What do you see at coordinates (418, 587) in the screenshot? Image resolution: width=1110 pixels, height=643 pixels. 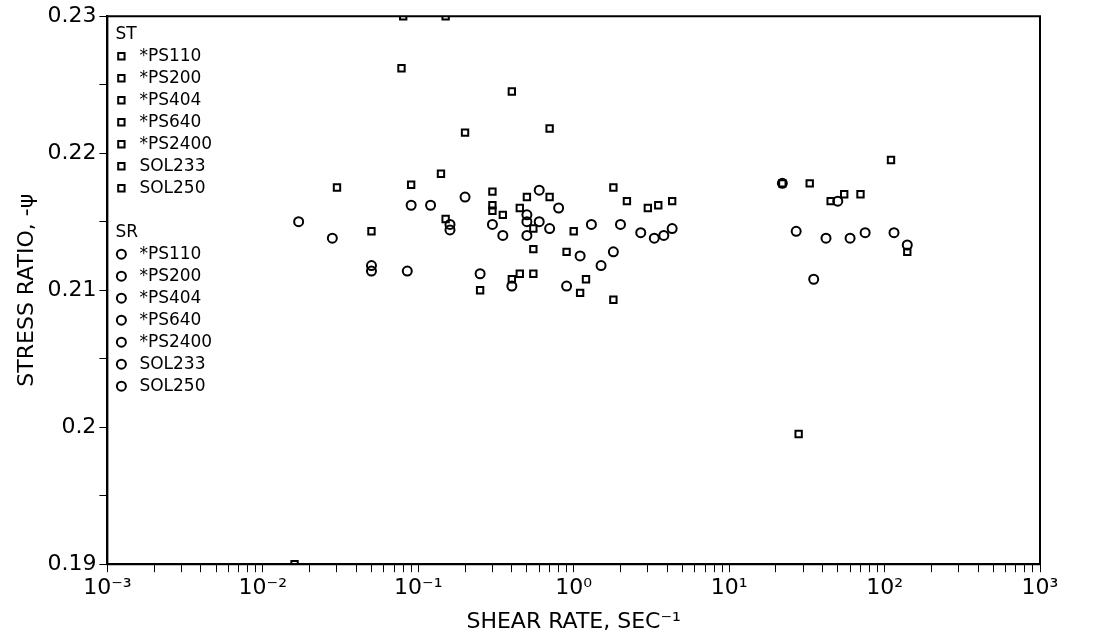 I see `x-tick-label: 10⁻¹` at bounding box center [418, 587].